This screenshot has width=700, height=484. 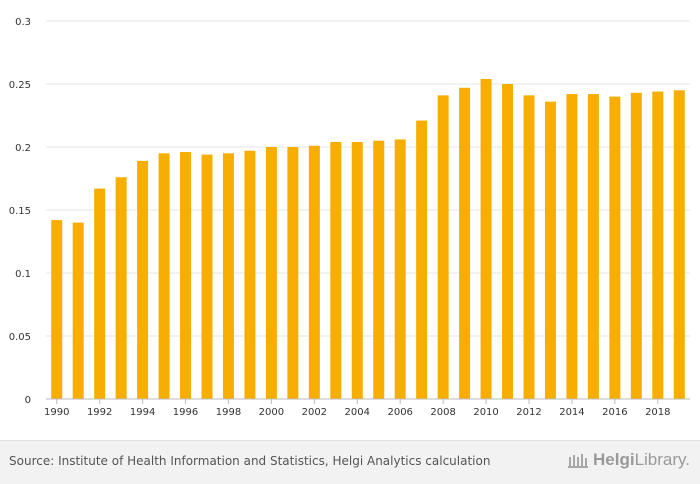 I want to click on bar-2015, so click(x=593, y=246).